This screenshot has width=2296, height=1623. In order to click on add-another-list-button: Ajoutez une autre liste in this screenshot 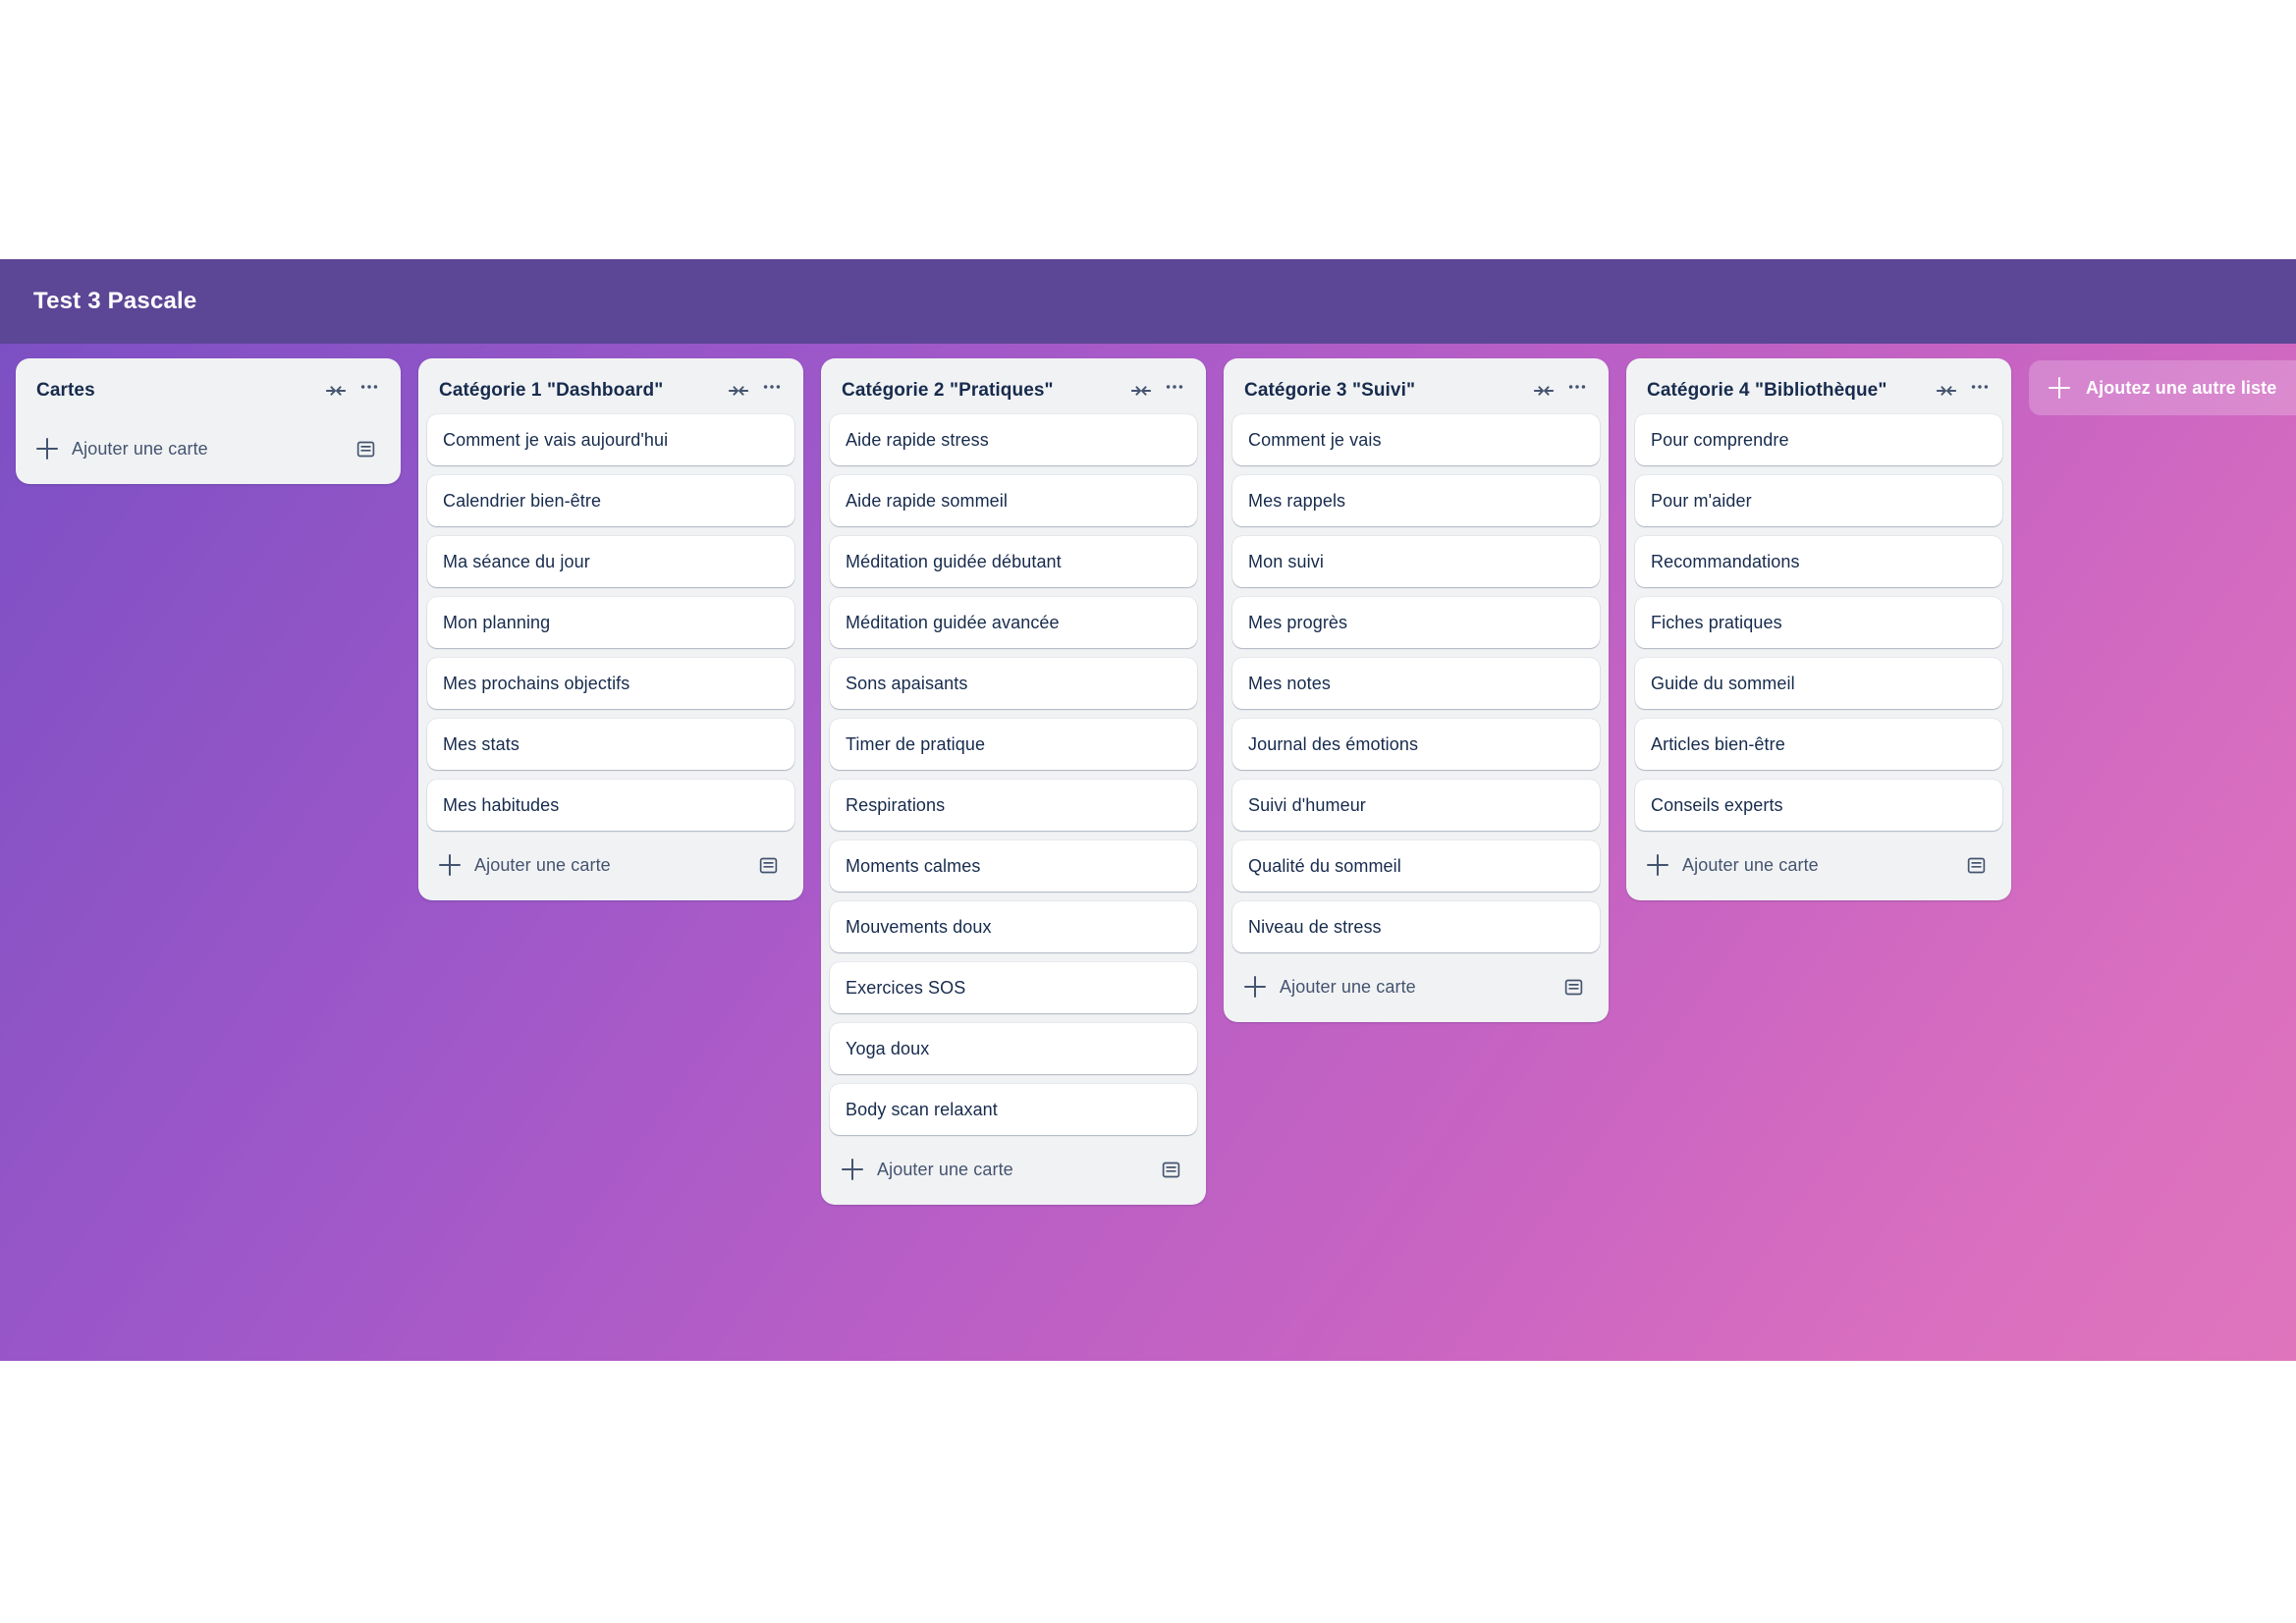, I will do `click(2162, 388)`.